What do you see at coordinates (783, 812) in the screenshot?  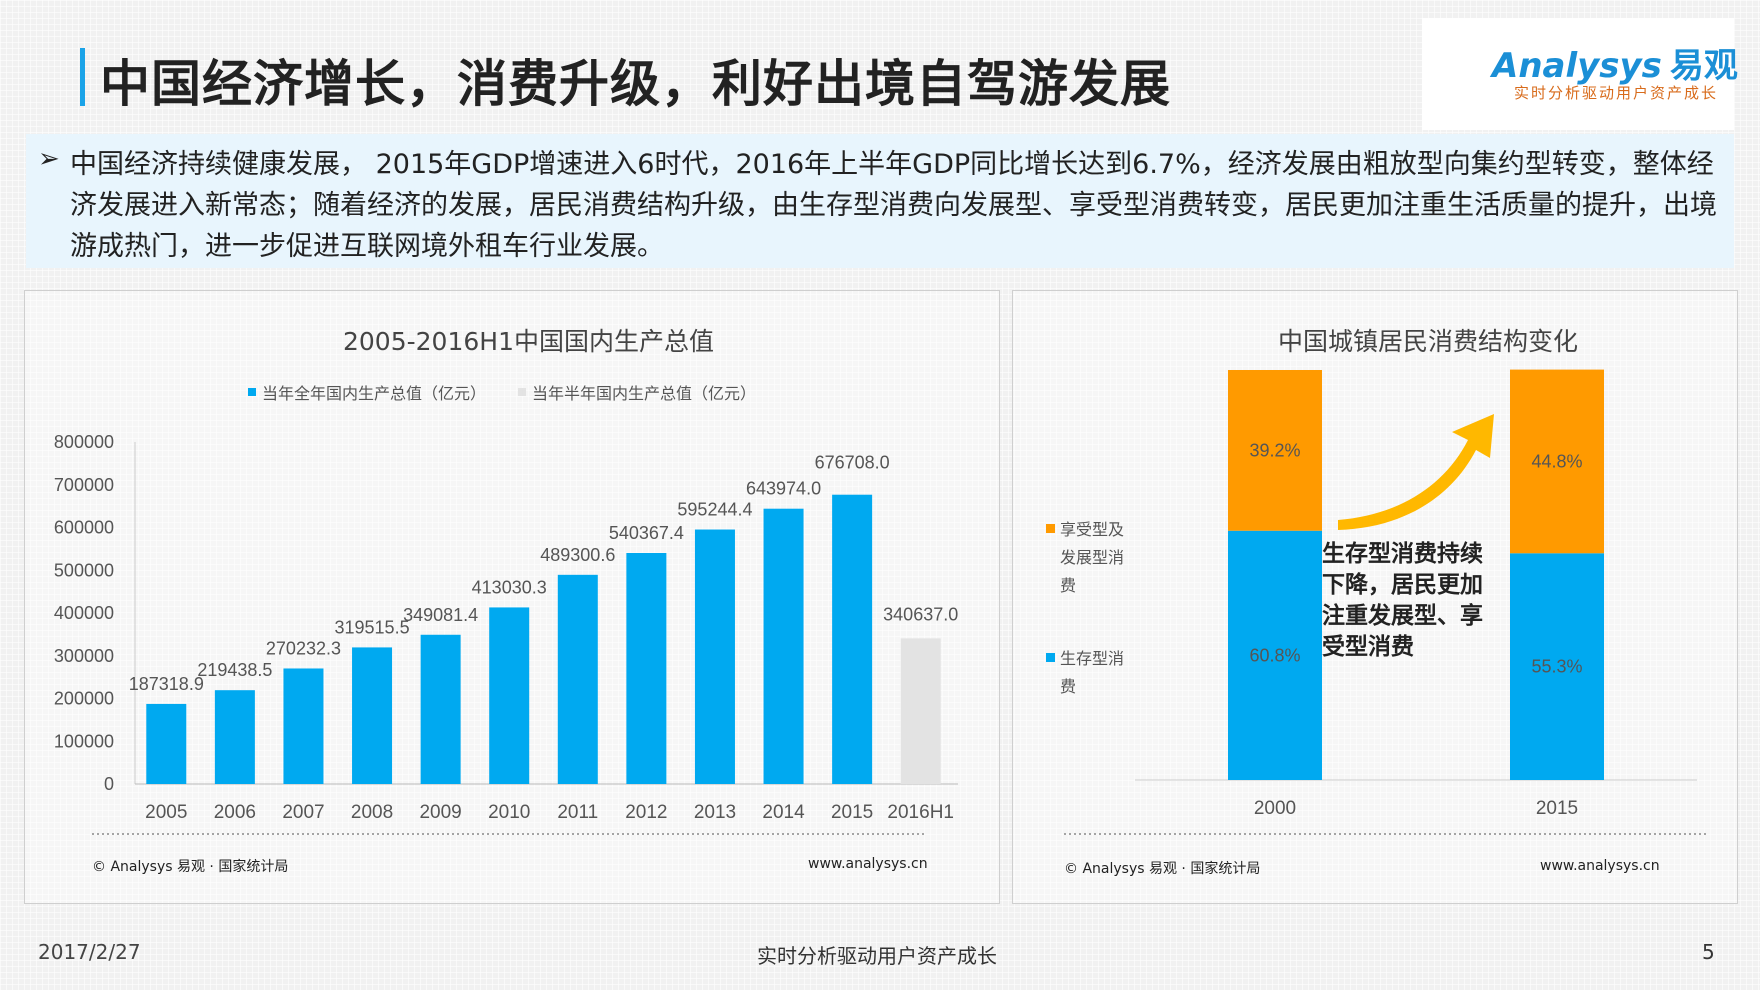 I see `gdp-x-tick-label: 2014` at bounding box center [783, 812].